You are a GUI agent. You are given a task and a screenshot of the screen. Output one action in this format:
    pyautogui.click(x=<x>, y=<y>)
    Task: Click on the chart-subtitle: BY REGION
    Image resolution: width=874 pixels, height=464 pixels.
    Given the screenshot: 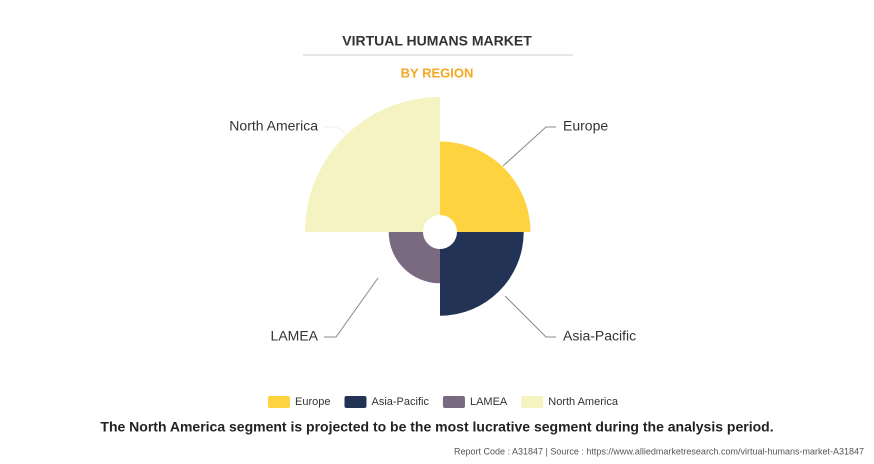 What is the action you would take?
    pyautogui.click(x=437, y=72)
    